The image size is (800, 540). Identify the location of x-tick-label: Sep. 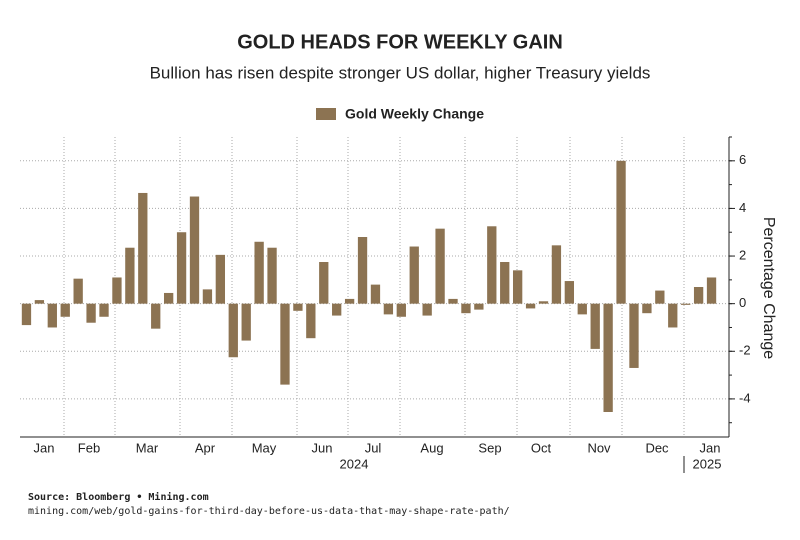
(489, 447).